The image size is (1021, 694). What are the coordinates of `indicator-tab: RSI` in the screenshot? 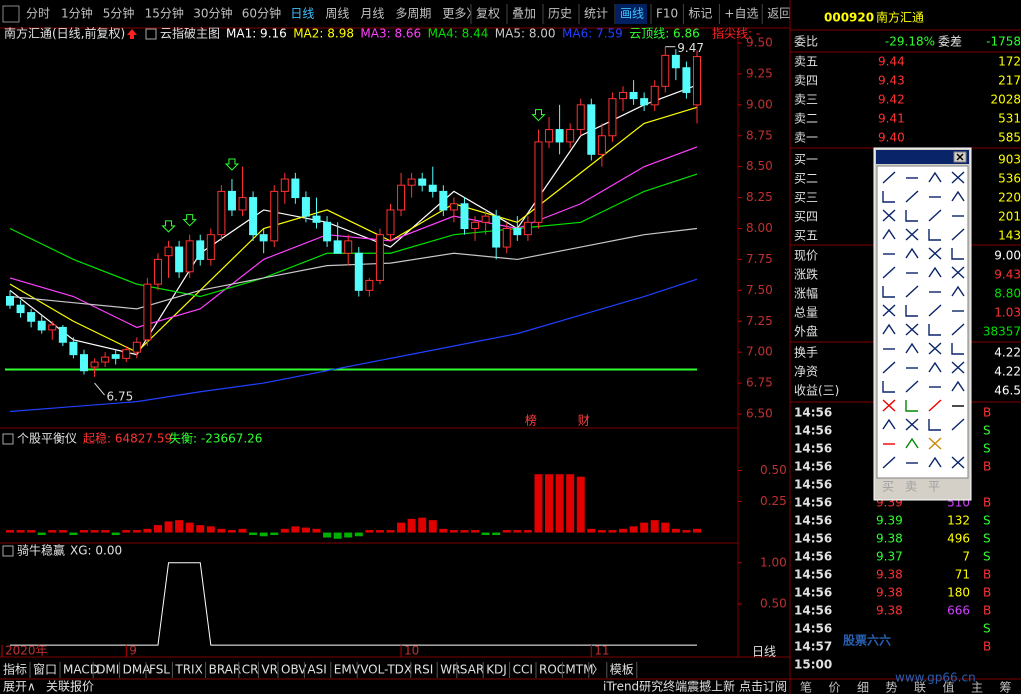 It's located at (424, 670).